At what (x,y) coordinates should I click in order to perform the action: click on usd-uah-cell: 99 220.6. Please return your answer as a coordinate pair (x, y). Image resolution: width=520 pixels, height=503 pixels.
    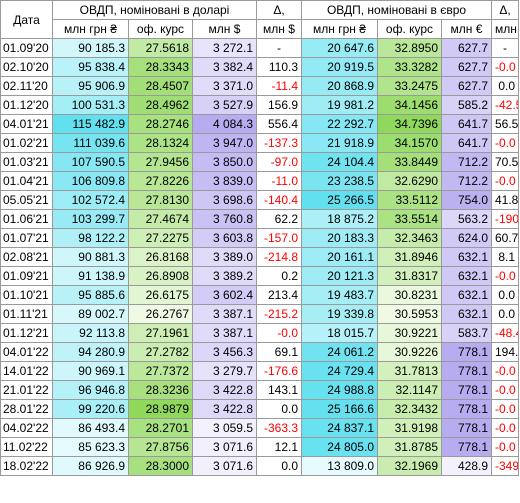
    Looking at the image, I should click on (90, 409).